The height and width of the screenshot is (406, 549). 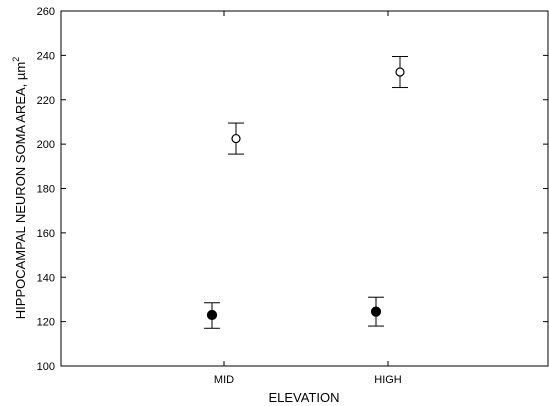 I want to click on y-tick-label: 140, so click(x=46, y=278).